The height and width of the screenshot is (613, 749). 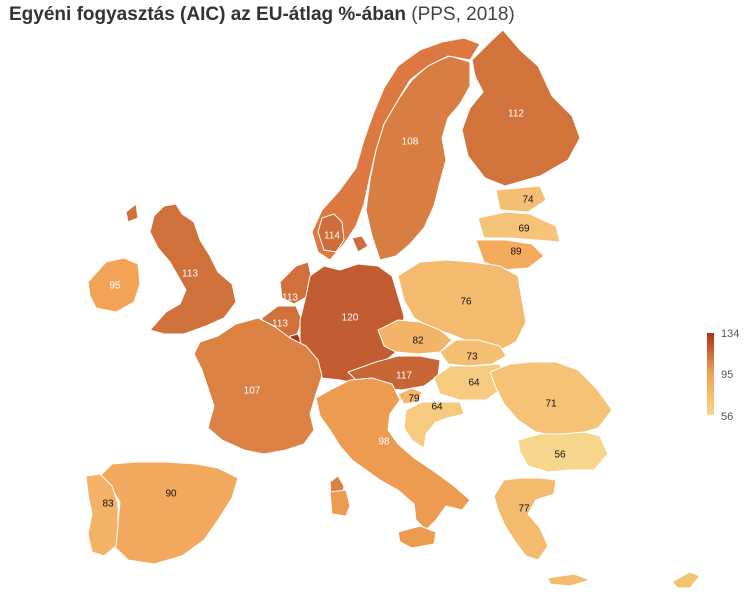 What do you see at coordinates (332, 236) in the screenshot?
I see `value-label-denmark: 114` at bounding box center [332, 236].